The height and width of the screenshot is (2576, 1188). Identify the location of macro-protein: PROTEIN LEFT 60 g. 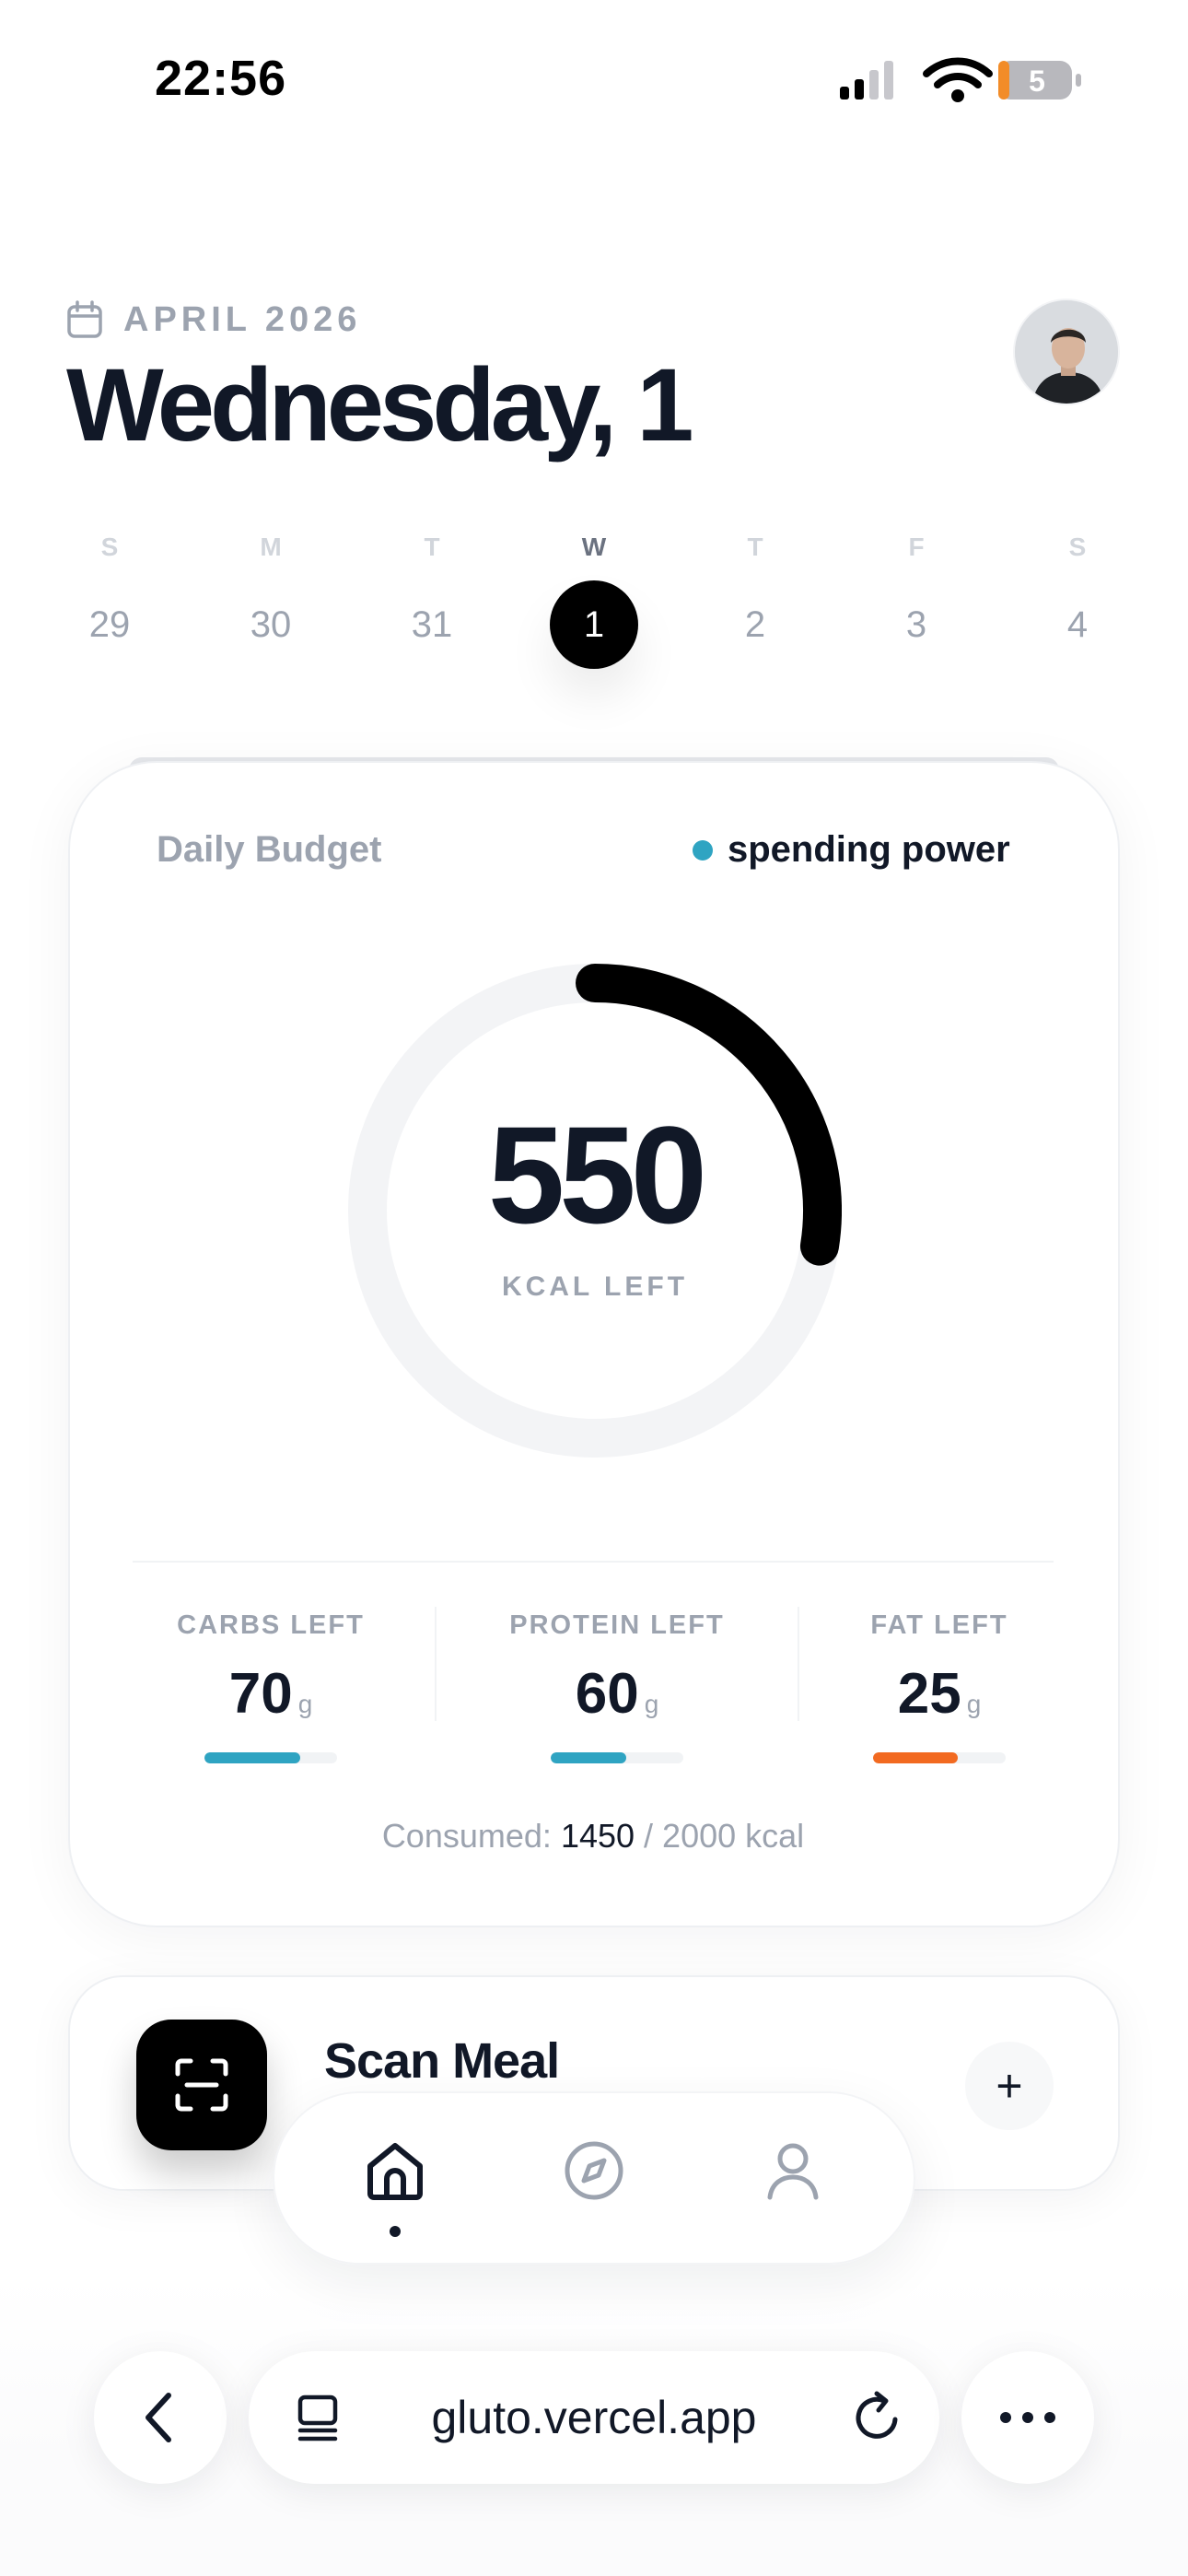
(617, 1686).